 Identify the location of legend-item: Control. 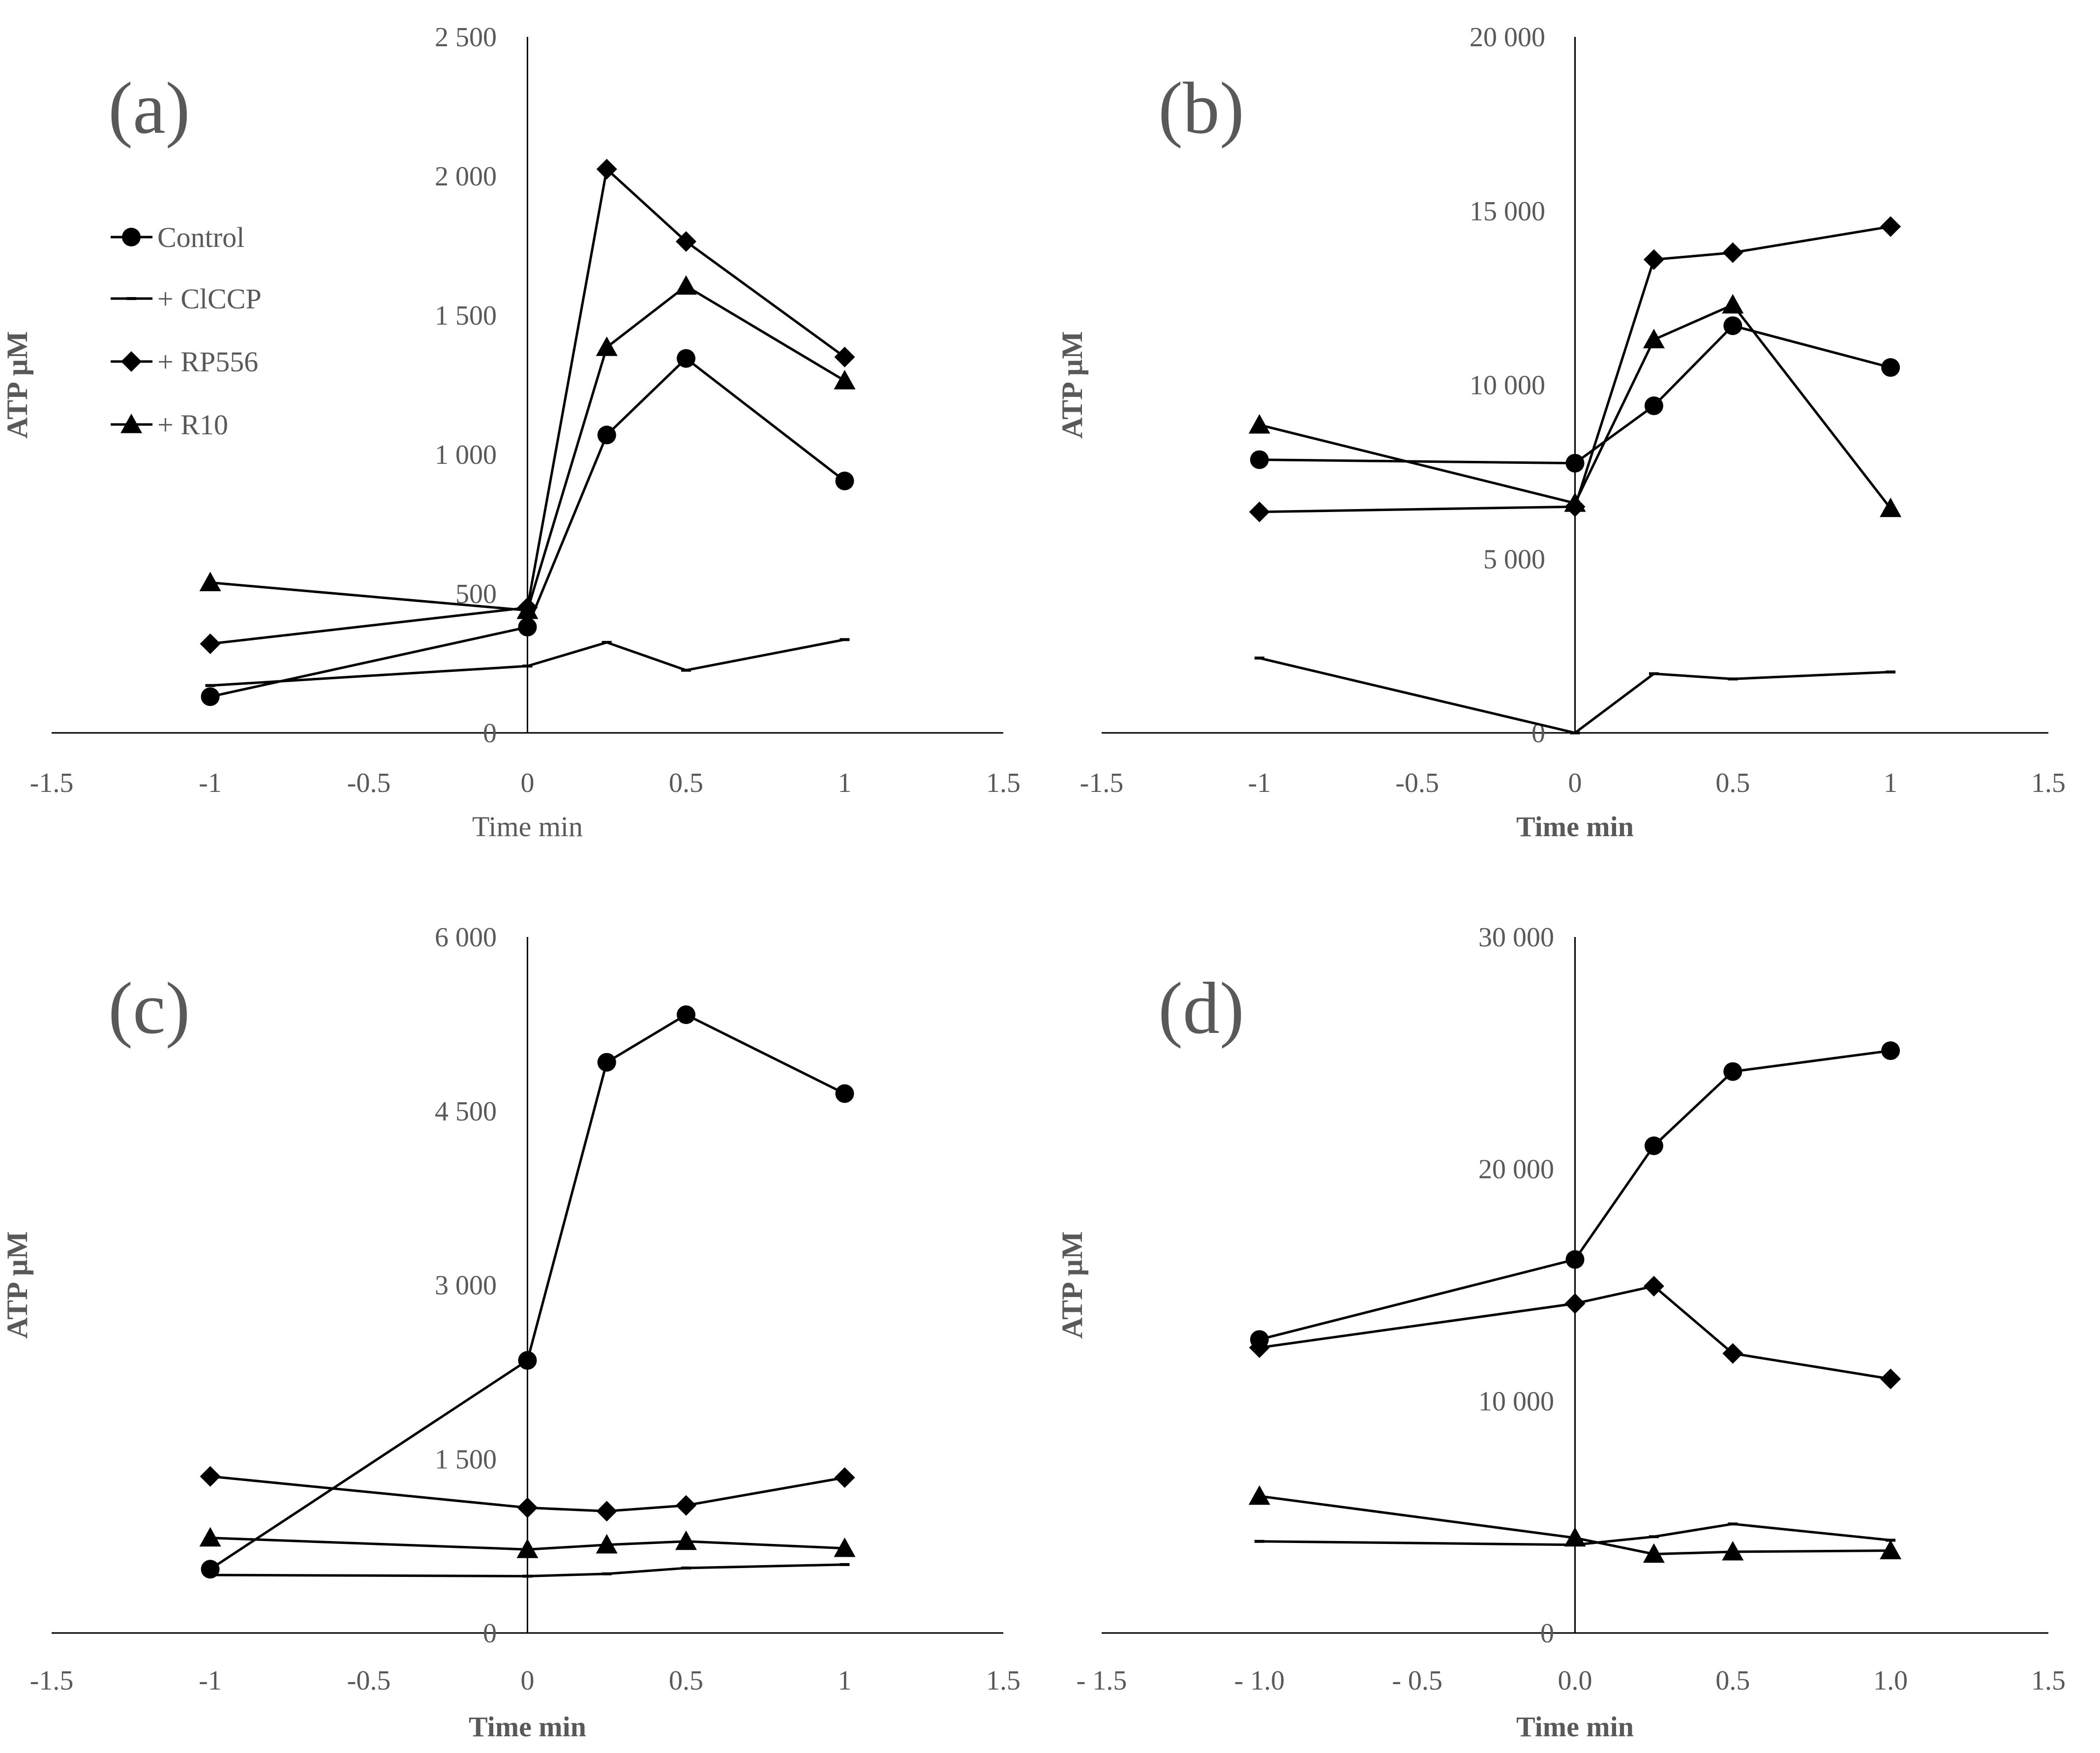
(177, 237).